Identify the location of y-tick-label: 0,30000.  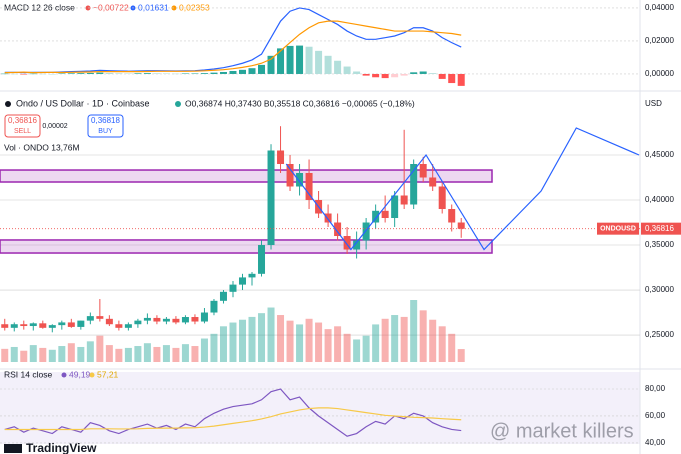
(659, 289).